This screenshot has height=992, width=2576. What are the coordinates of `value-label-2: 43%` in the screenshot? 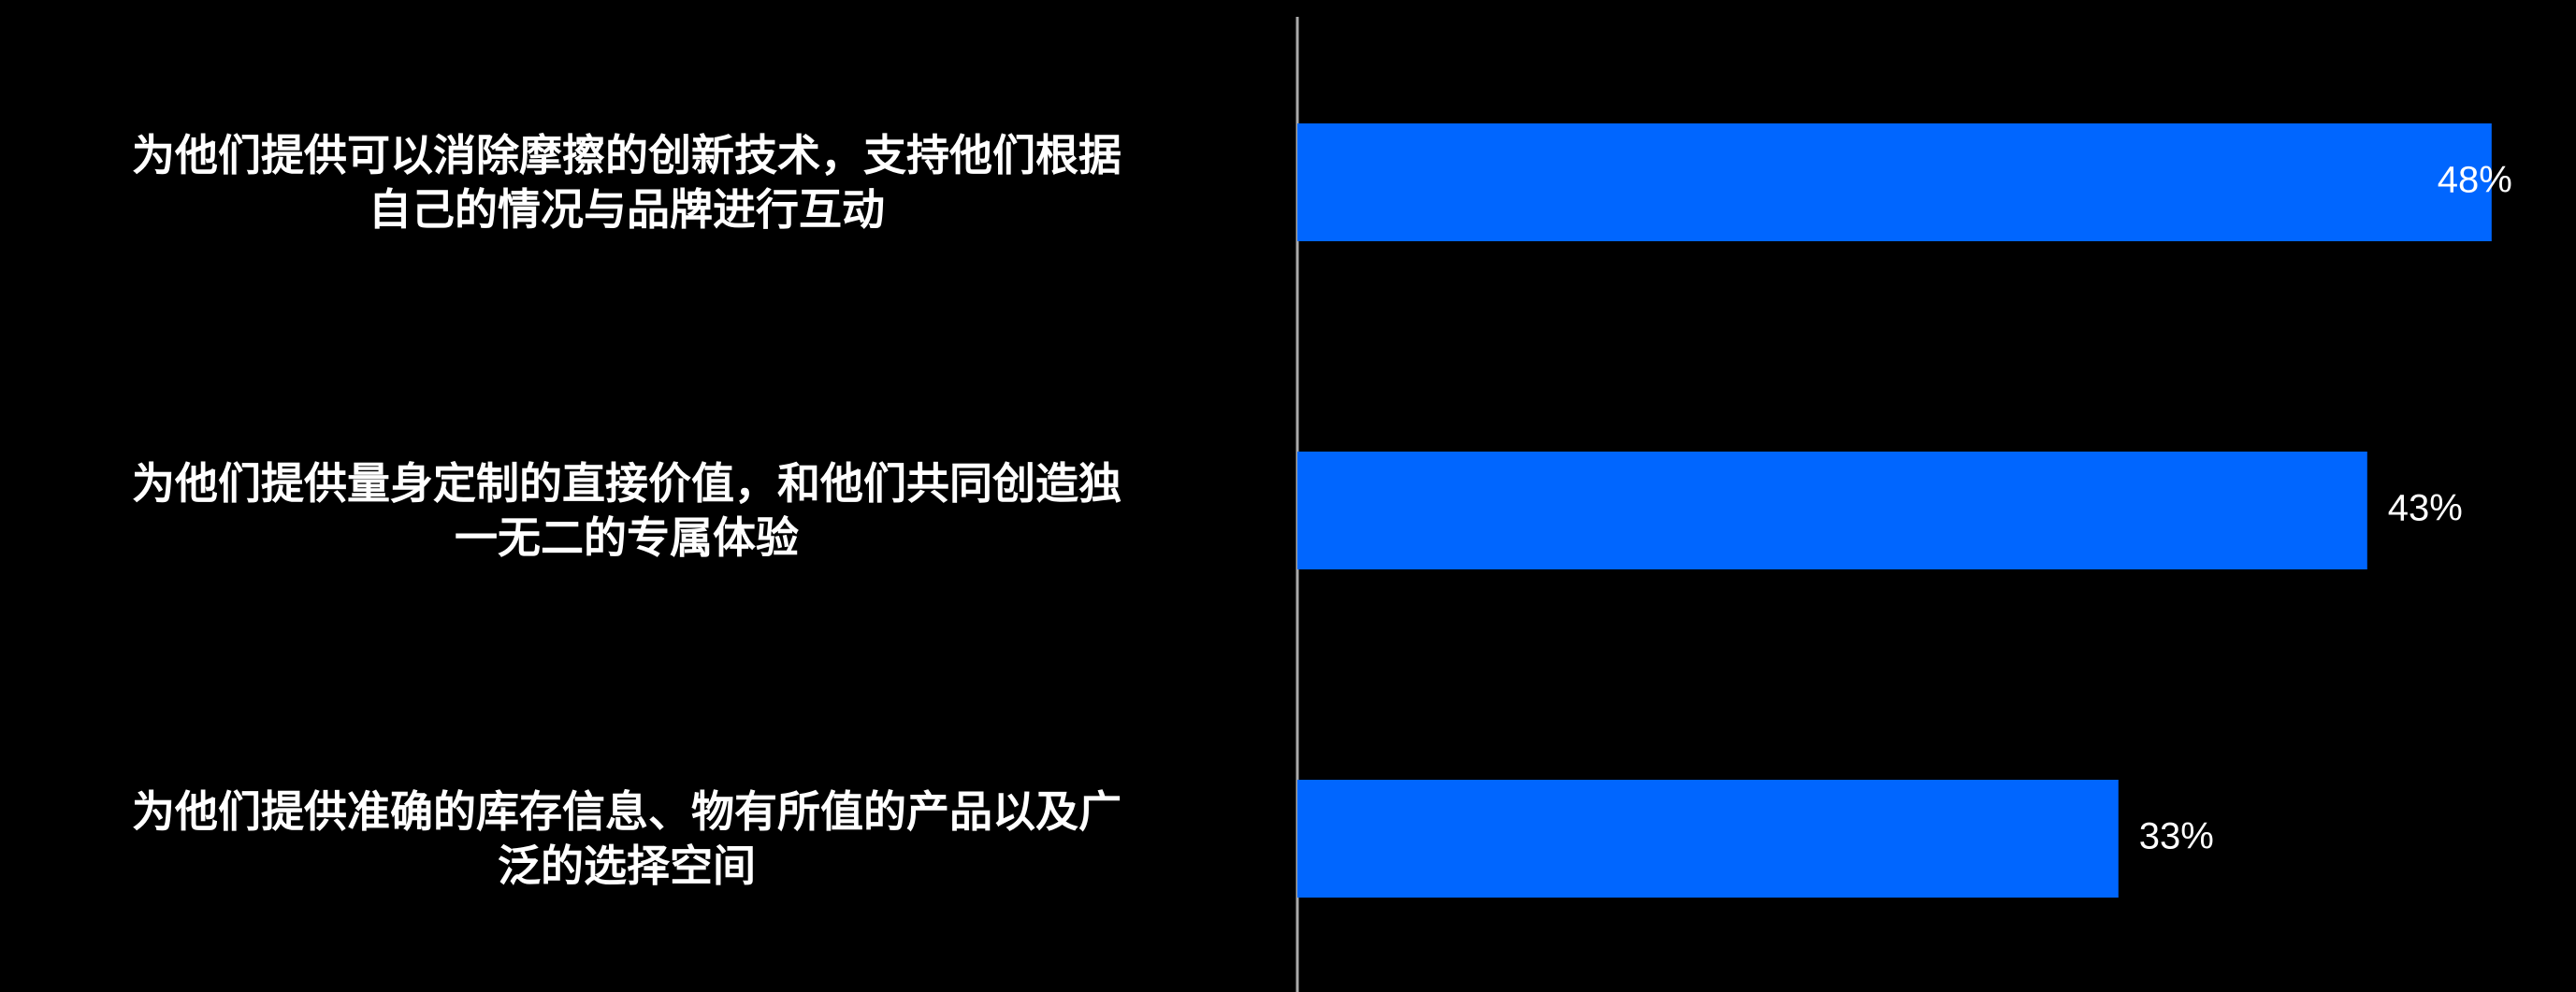 It's located at (2425, 509).